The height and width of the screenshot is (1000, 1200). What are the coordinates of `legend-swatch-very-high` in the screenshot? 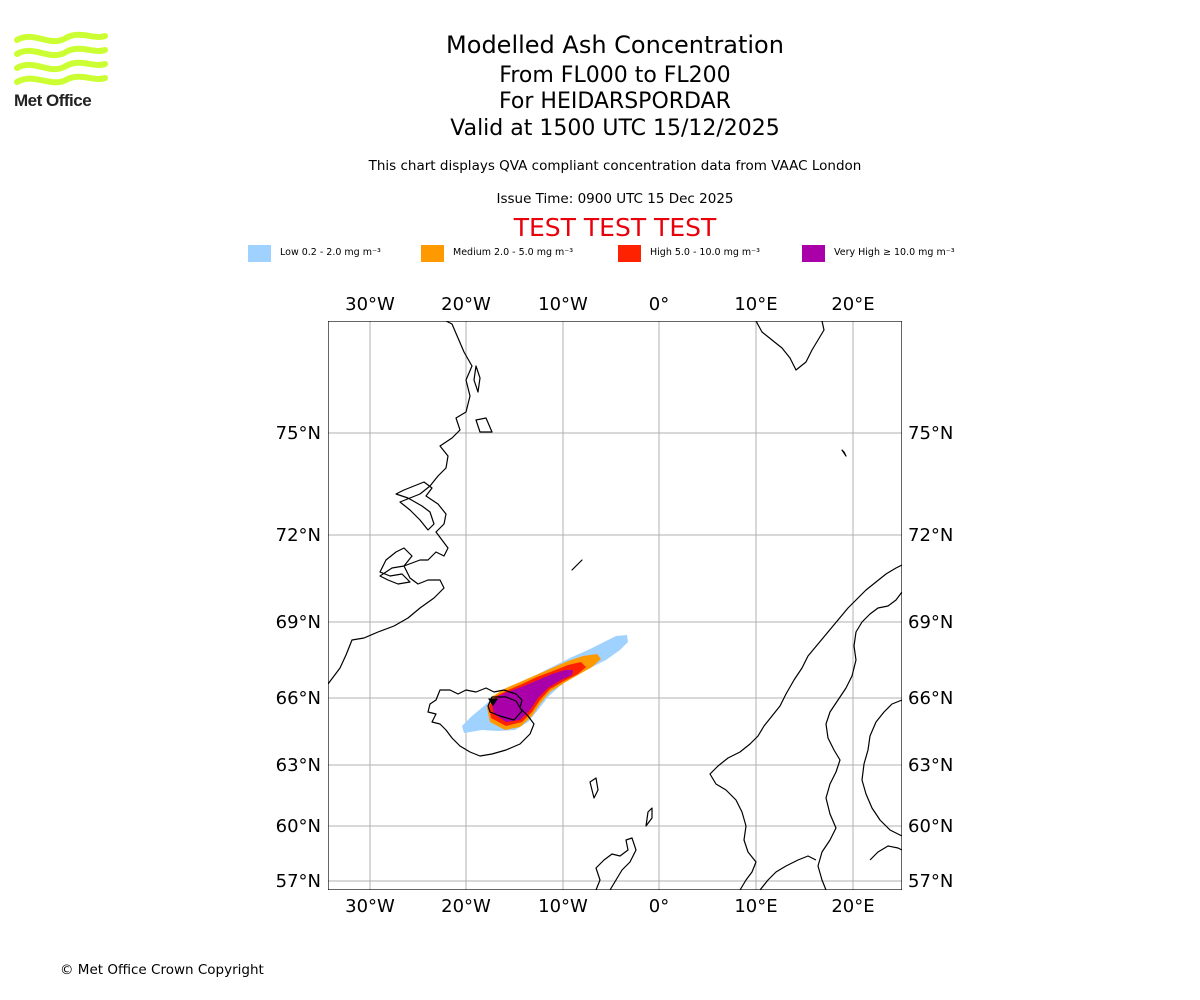 It's located at (813, 253).